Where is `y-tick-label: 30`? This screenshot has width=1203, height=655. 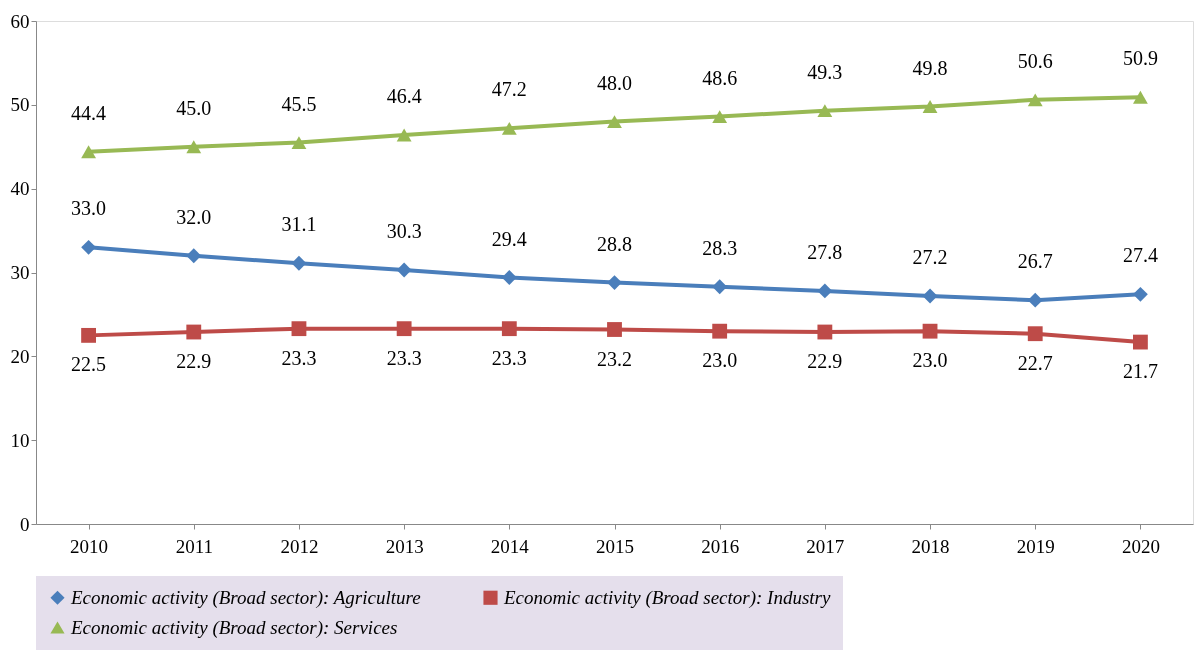
y-tick-label: 30 is located at coordinates (20, 272).